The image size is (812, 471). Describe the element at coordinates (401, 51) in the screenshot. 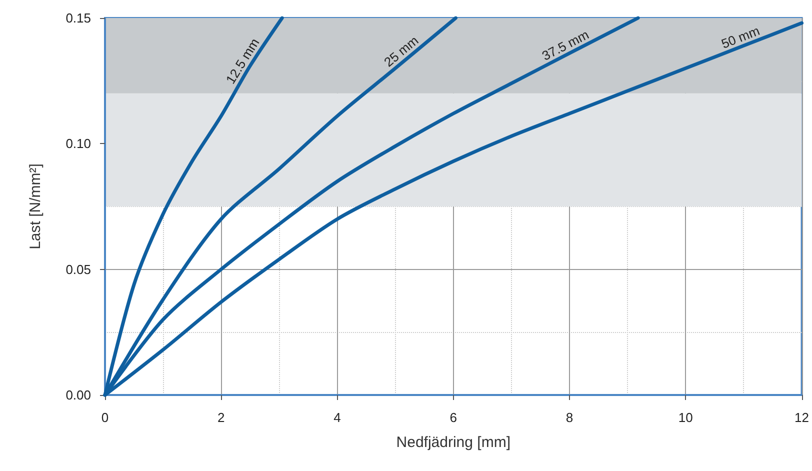

I see `annotation: 25 mm` at that location.